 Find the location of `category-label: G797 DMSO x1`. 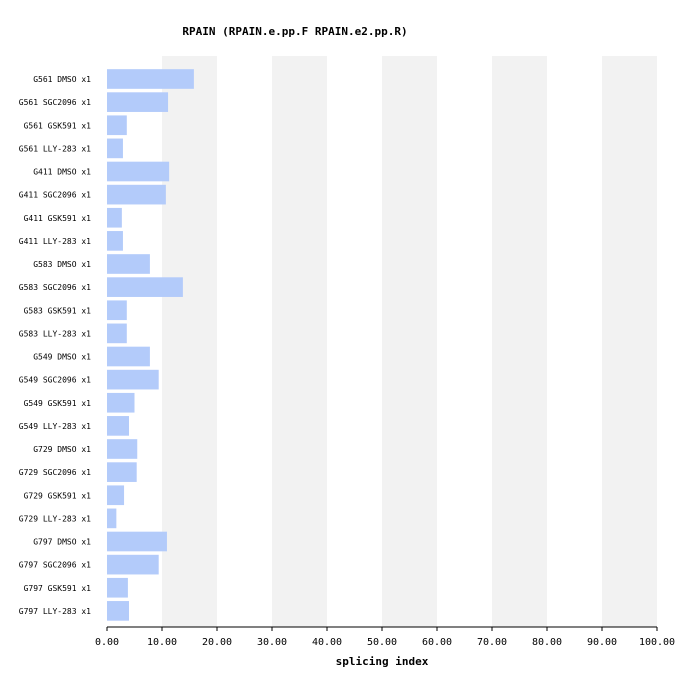

category-label: G797 DMSO x1 is located at coordinates (62, 542).